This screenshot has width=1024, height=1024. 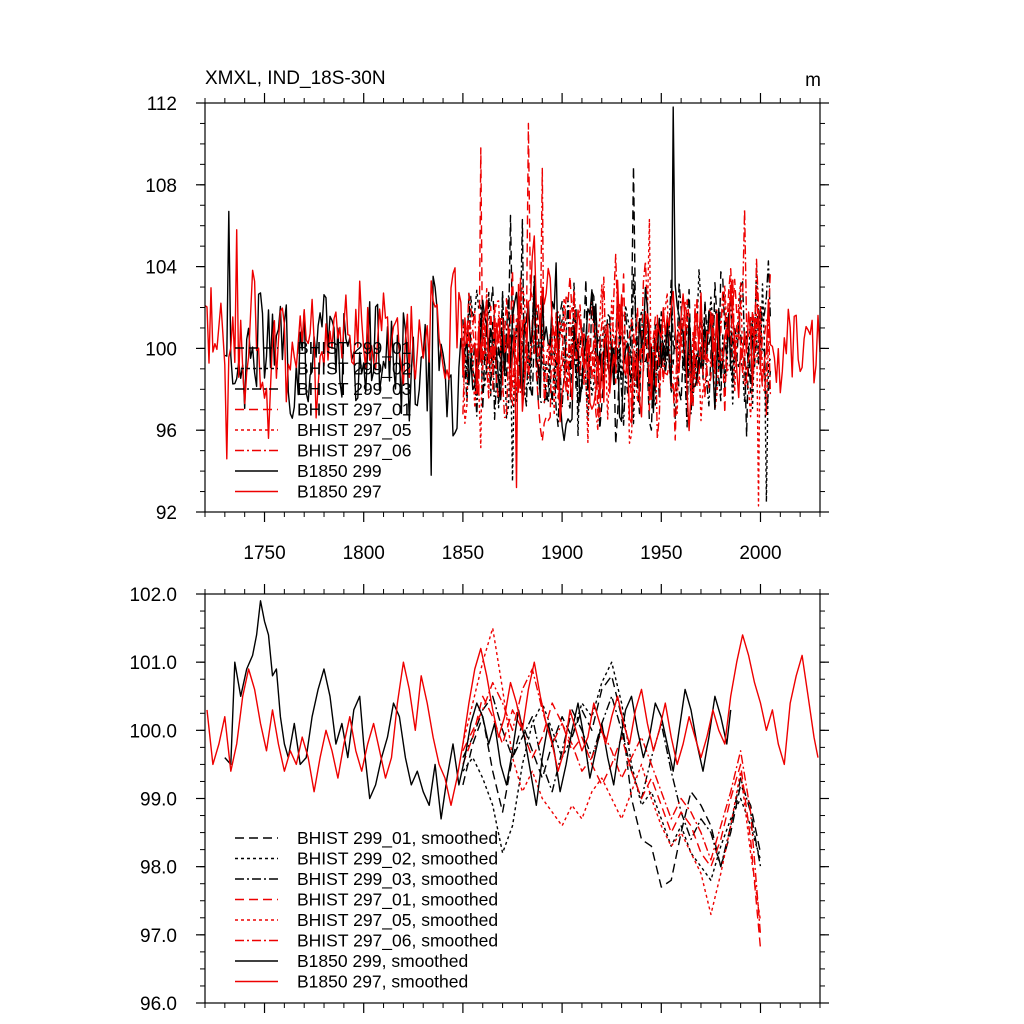 I want to click on bottom-series-bhist-297-06-smoothed, so click(x=612, y=801).